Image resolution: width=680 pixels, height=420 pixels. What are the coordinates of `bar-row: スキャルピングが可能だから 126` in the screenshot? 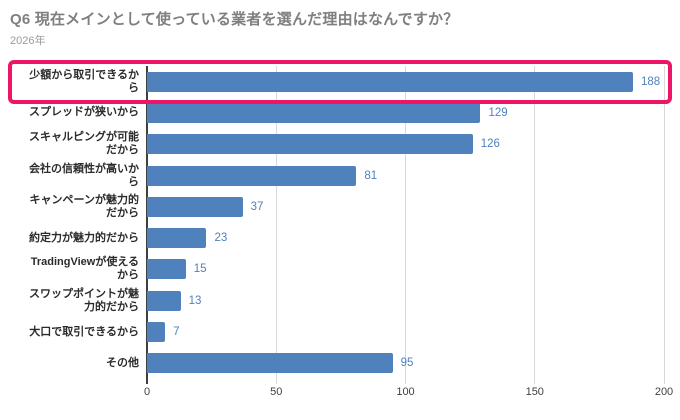 It's located at (337, 144).